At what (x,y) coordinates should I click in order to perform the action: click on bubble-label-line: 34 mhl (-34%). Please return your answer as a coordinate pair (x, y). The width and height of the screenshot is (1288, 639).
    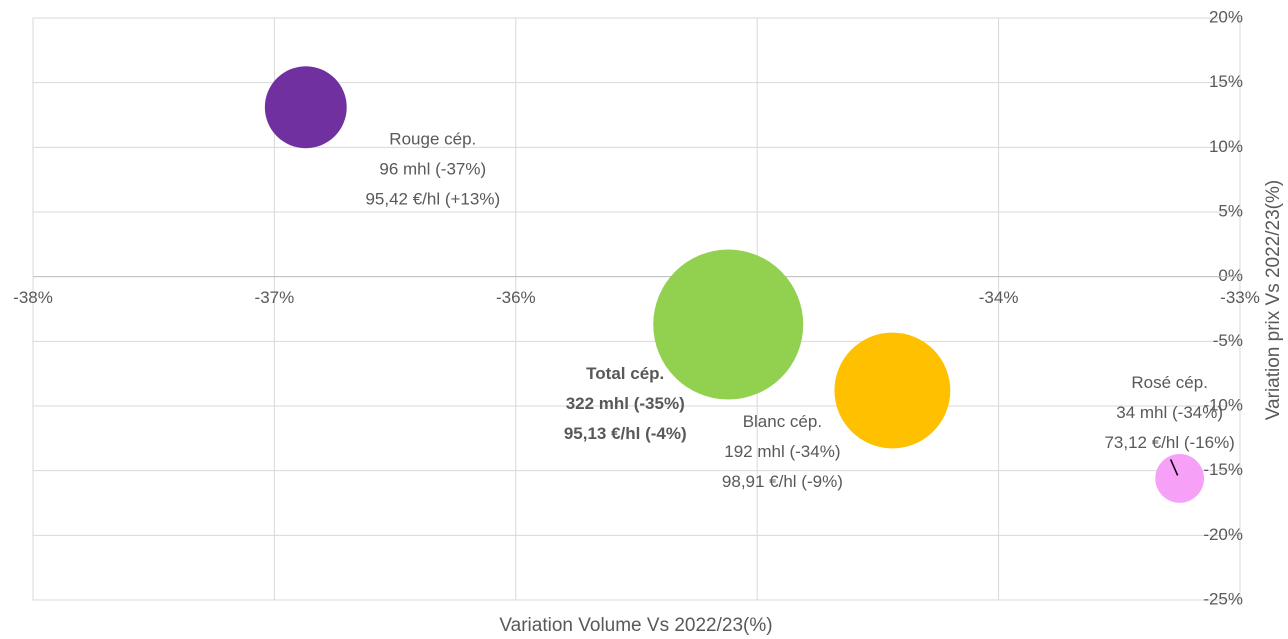
    Looking at the image, I should click on (1169, 412).